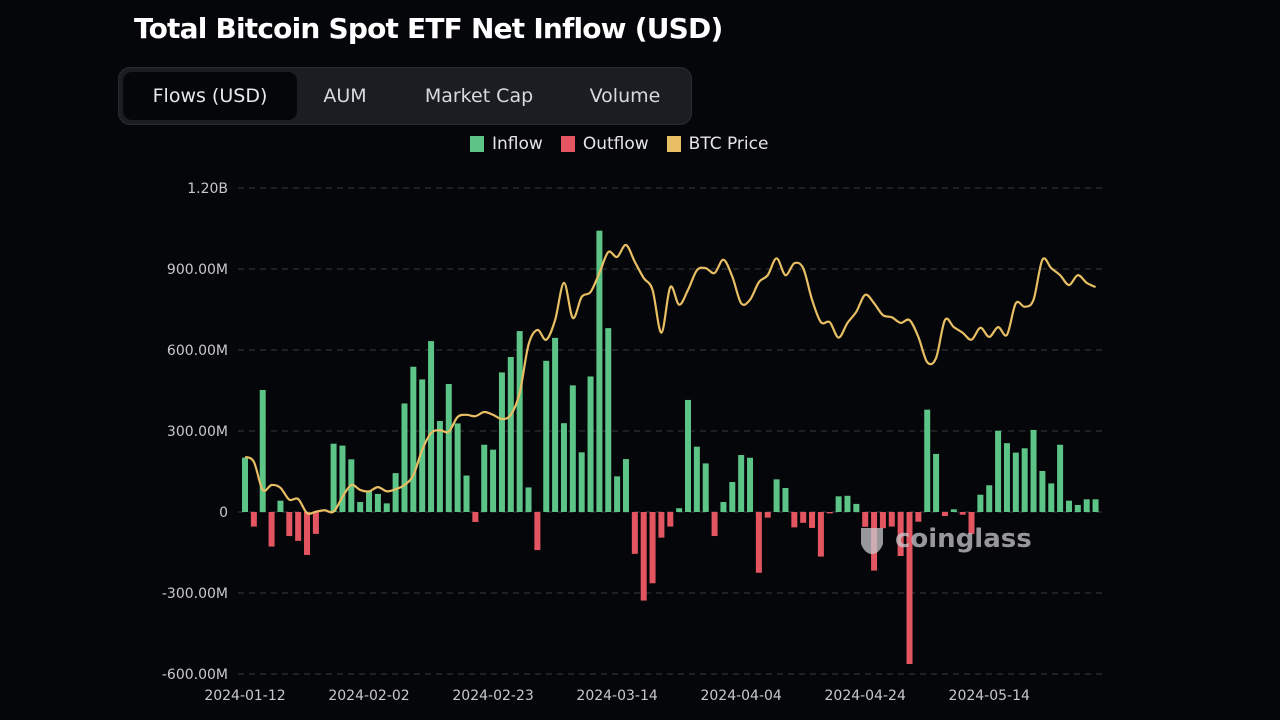  Describe the element at coordinates (345, 96) in the screenshot. I see `tab-aum: AUM` at that location.